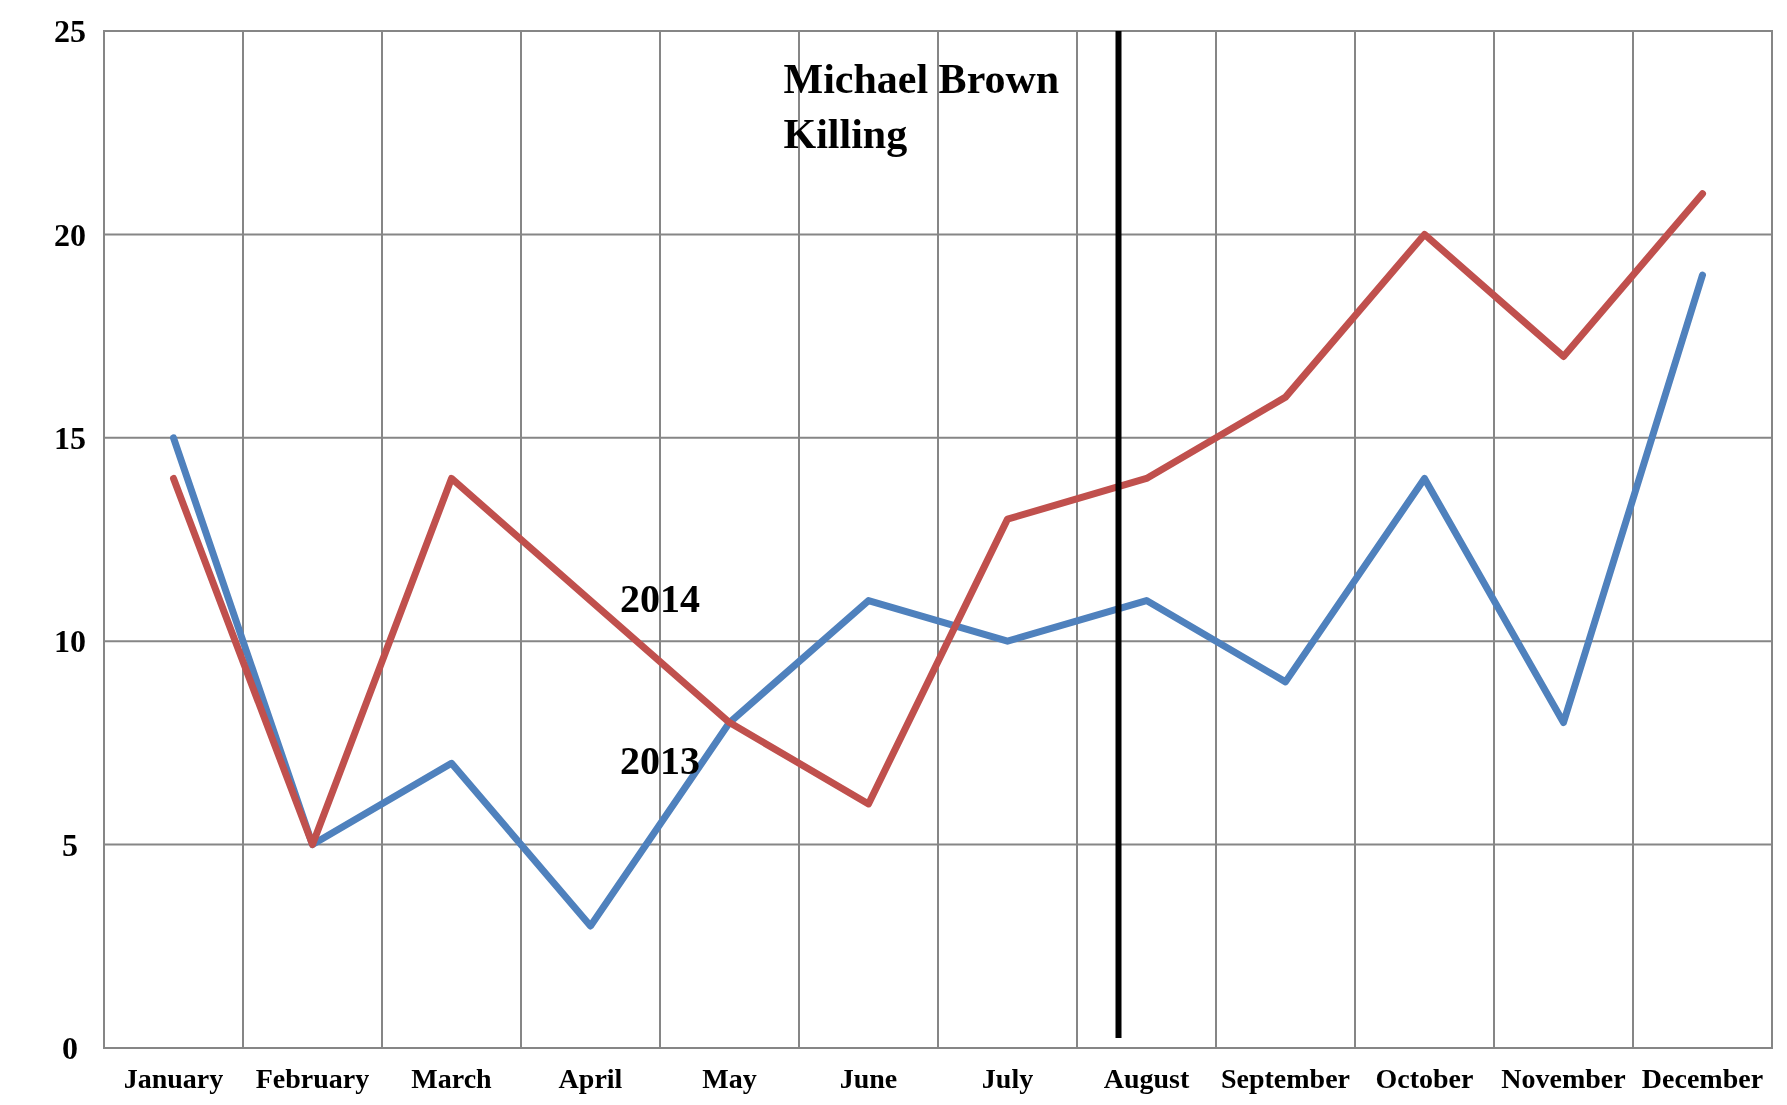  Describe the element at coordinates (729, 1078) in the screenshot. I see `x-tick-label: May` at that location.